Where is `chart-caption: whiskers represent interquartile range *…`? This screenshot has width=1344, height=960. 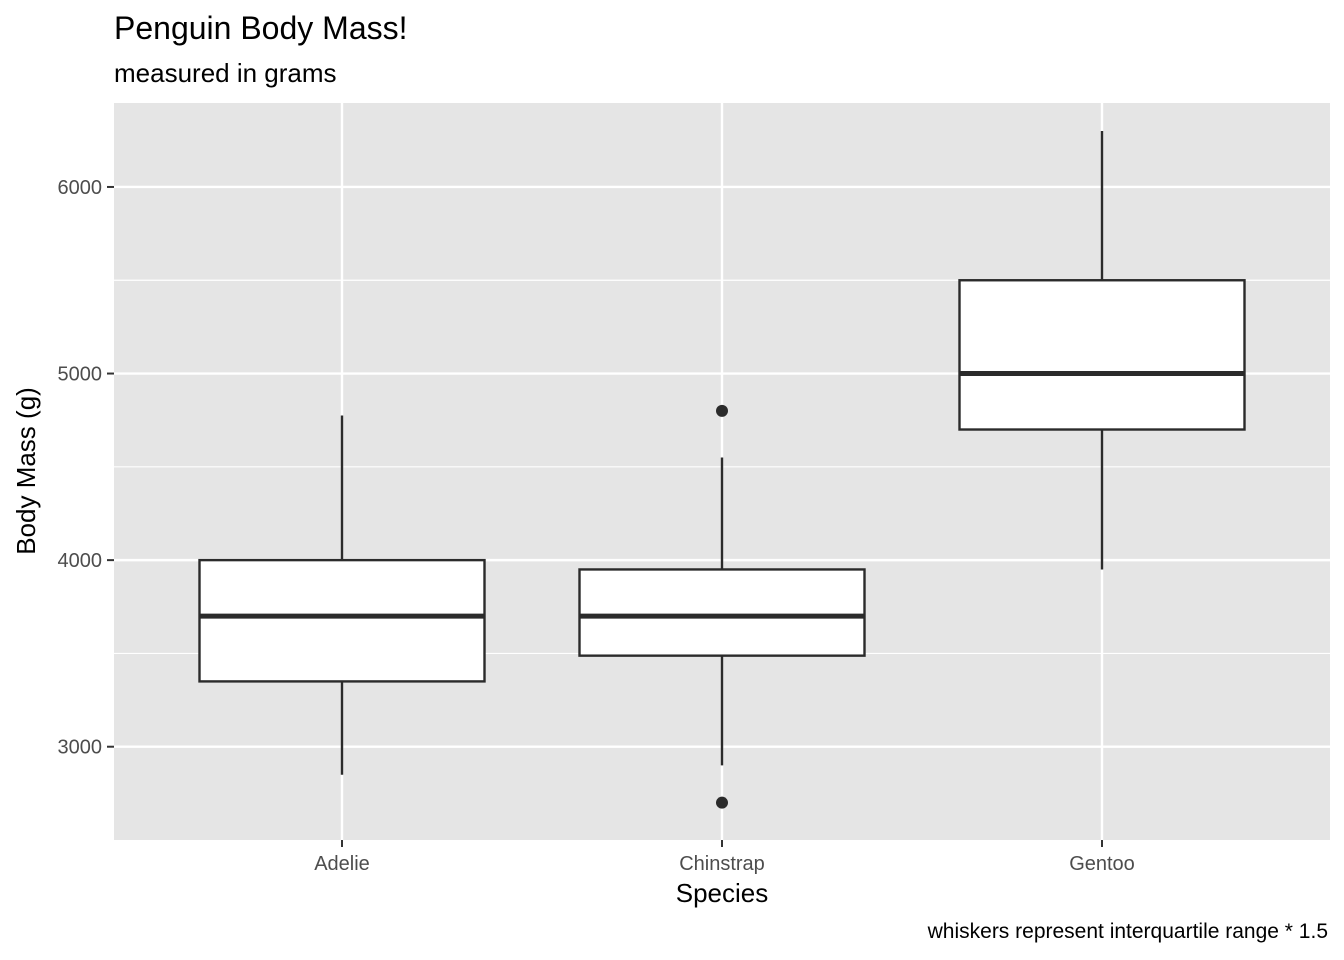 chart-caption: whiskers represent interquartile range *… is located at coordinates (1127, 931).